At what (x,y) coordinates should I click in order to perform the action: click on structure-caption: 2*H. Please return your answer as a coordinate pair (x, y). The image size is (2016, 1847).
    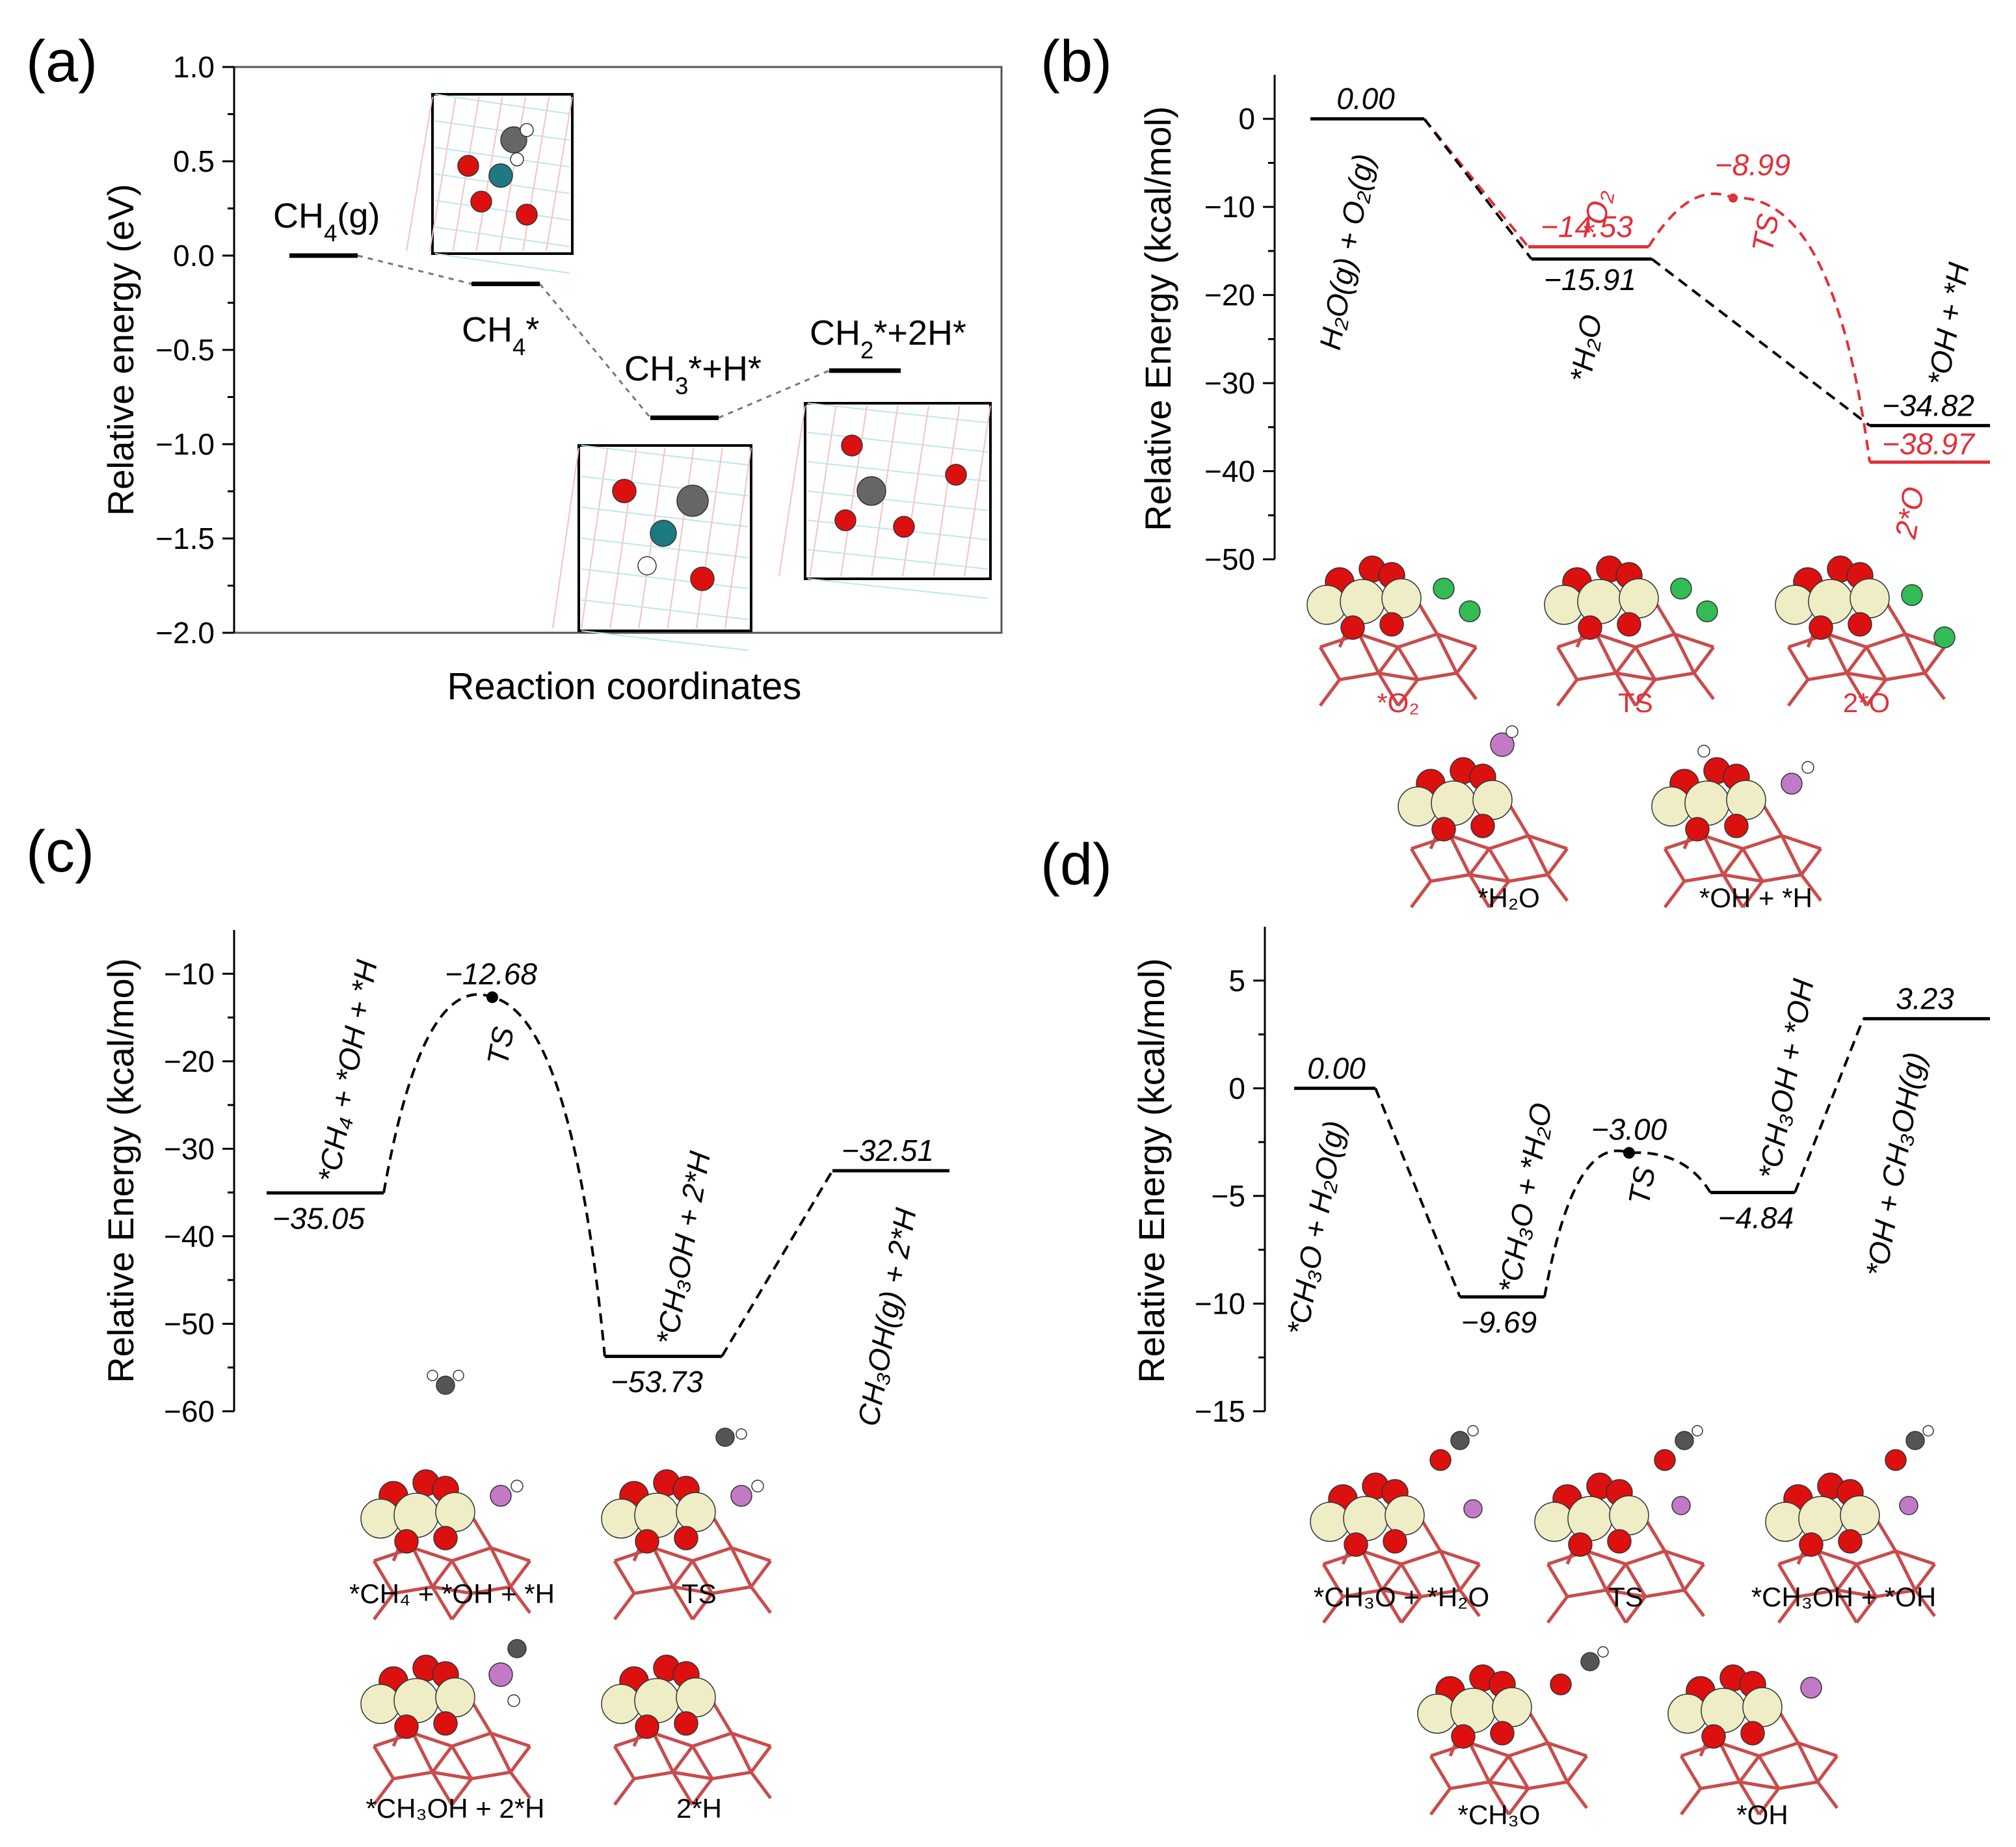
    Looking at the image, I should click on (699, 1808).